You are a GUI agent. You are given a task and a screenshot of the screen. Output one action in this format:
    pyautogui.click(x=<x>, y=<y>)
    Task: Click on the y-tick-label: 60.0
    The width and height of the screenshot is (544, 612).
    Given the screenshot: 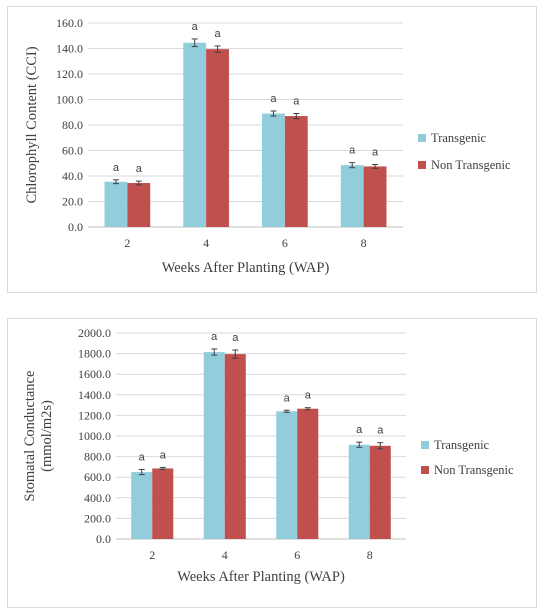 What is the action you would take?
    pyautogui.click(x=72, y=151)
    